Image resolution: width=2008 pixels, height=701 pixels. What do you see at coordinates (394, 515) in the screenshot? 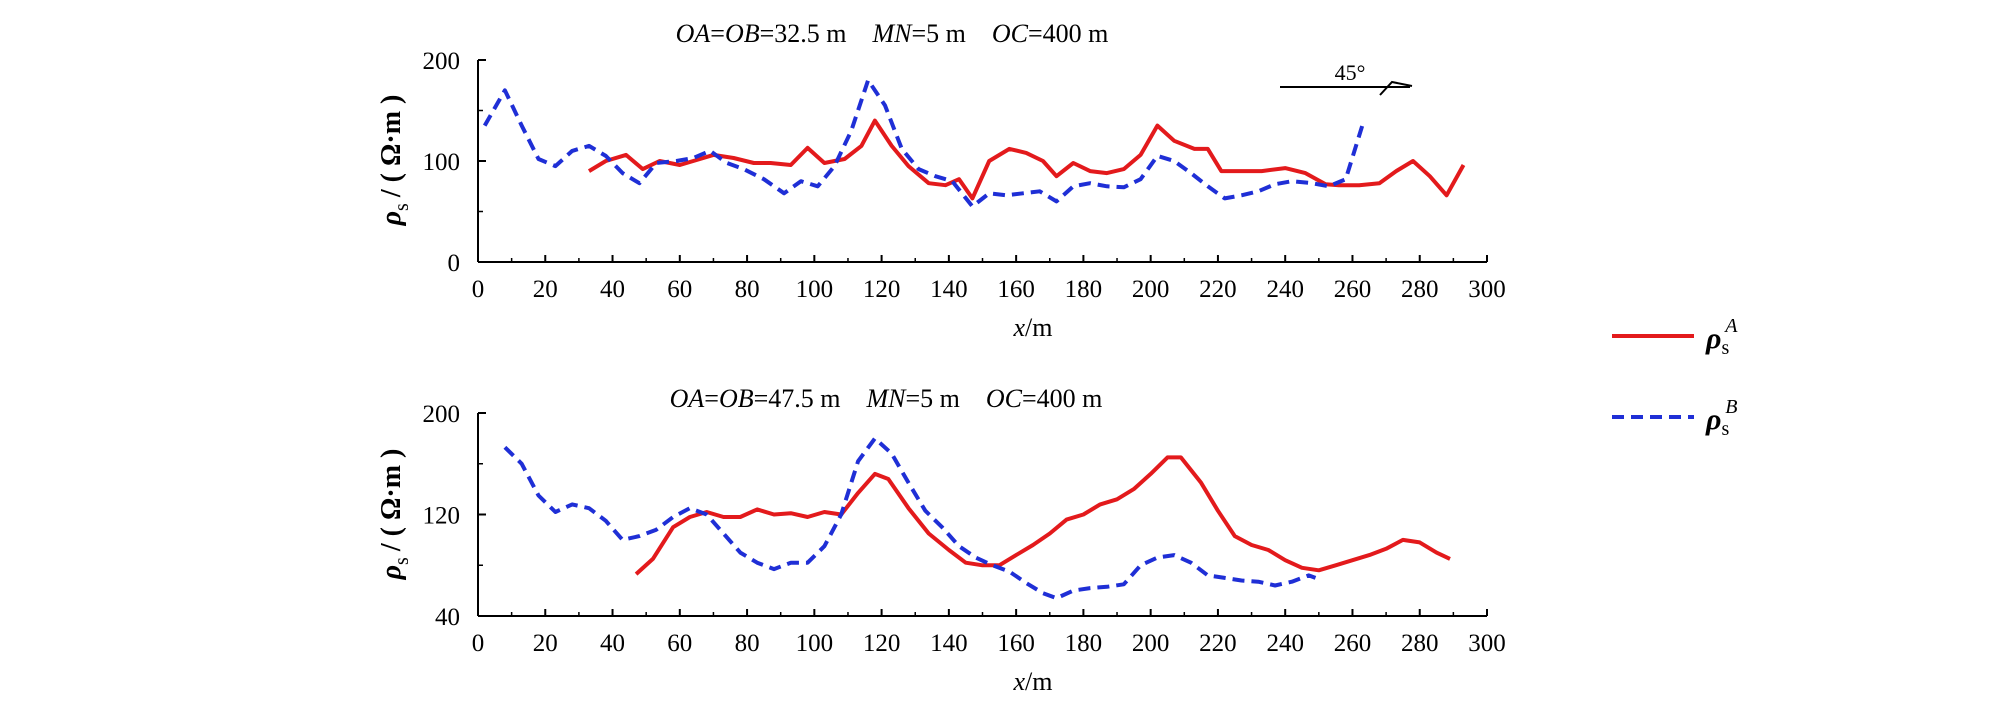
I see `chart-bottom-ylabel: ρs/ ( Ω·m )` at bounding box center [394, 515].